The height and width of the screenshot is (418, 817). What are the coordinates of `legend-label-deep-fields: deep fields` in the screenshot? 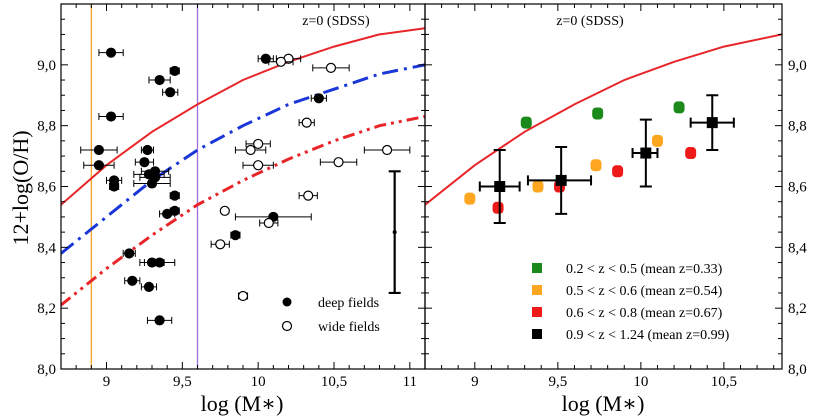 It's located at (348, 303).